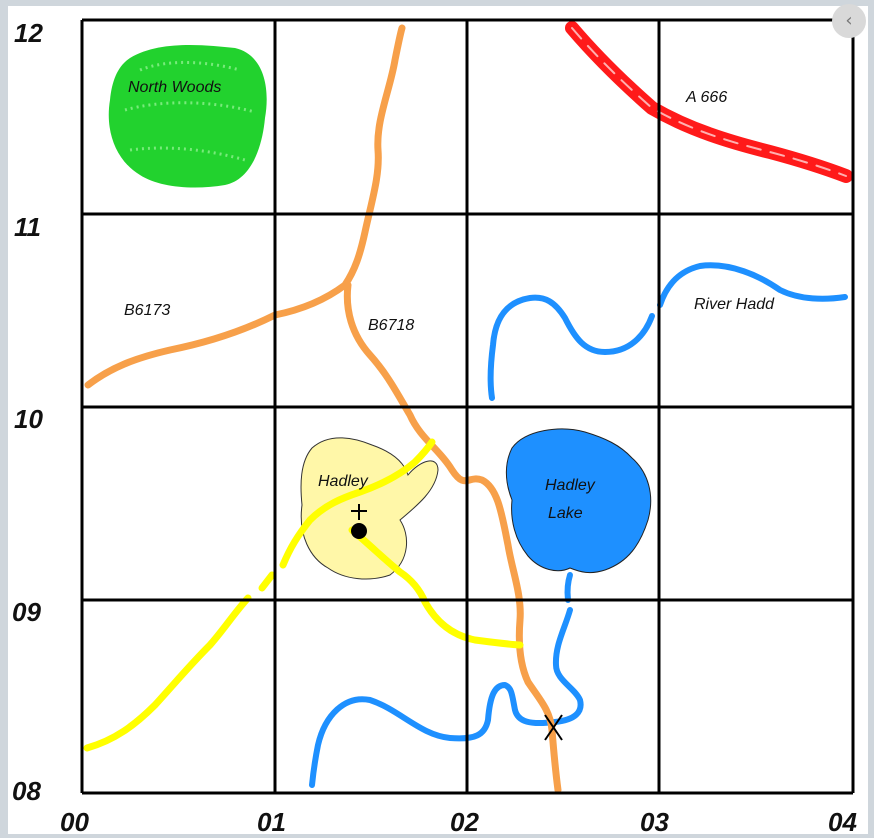 The width and height of the screenshot is (874, 838). Describe the element at coordinates (28, 33) in the screenshot. I see `northing-label-12: 12` at that location.